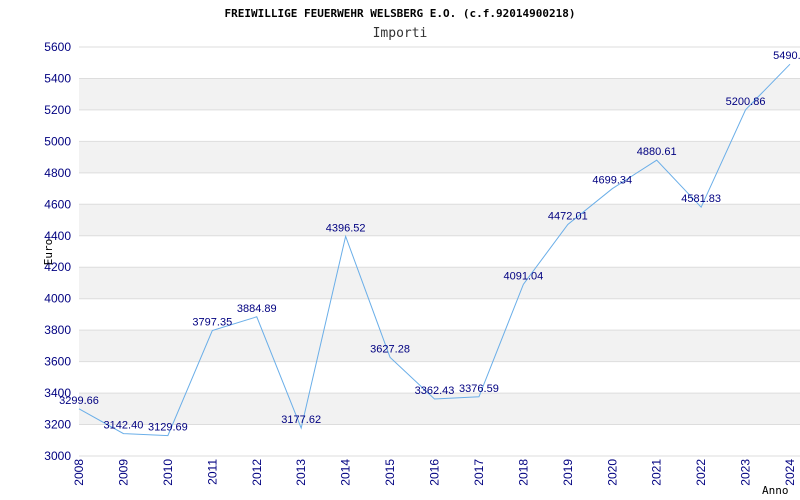 The width and height of the screenshot is (800, 500). I want to click on x-tick-label: 2010, so click(168, 472).